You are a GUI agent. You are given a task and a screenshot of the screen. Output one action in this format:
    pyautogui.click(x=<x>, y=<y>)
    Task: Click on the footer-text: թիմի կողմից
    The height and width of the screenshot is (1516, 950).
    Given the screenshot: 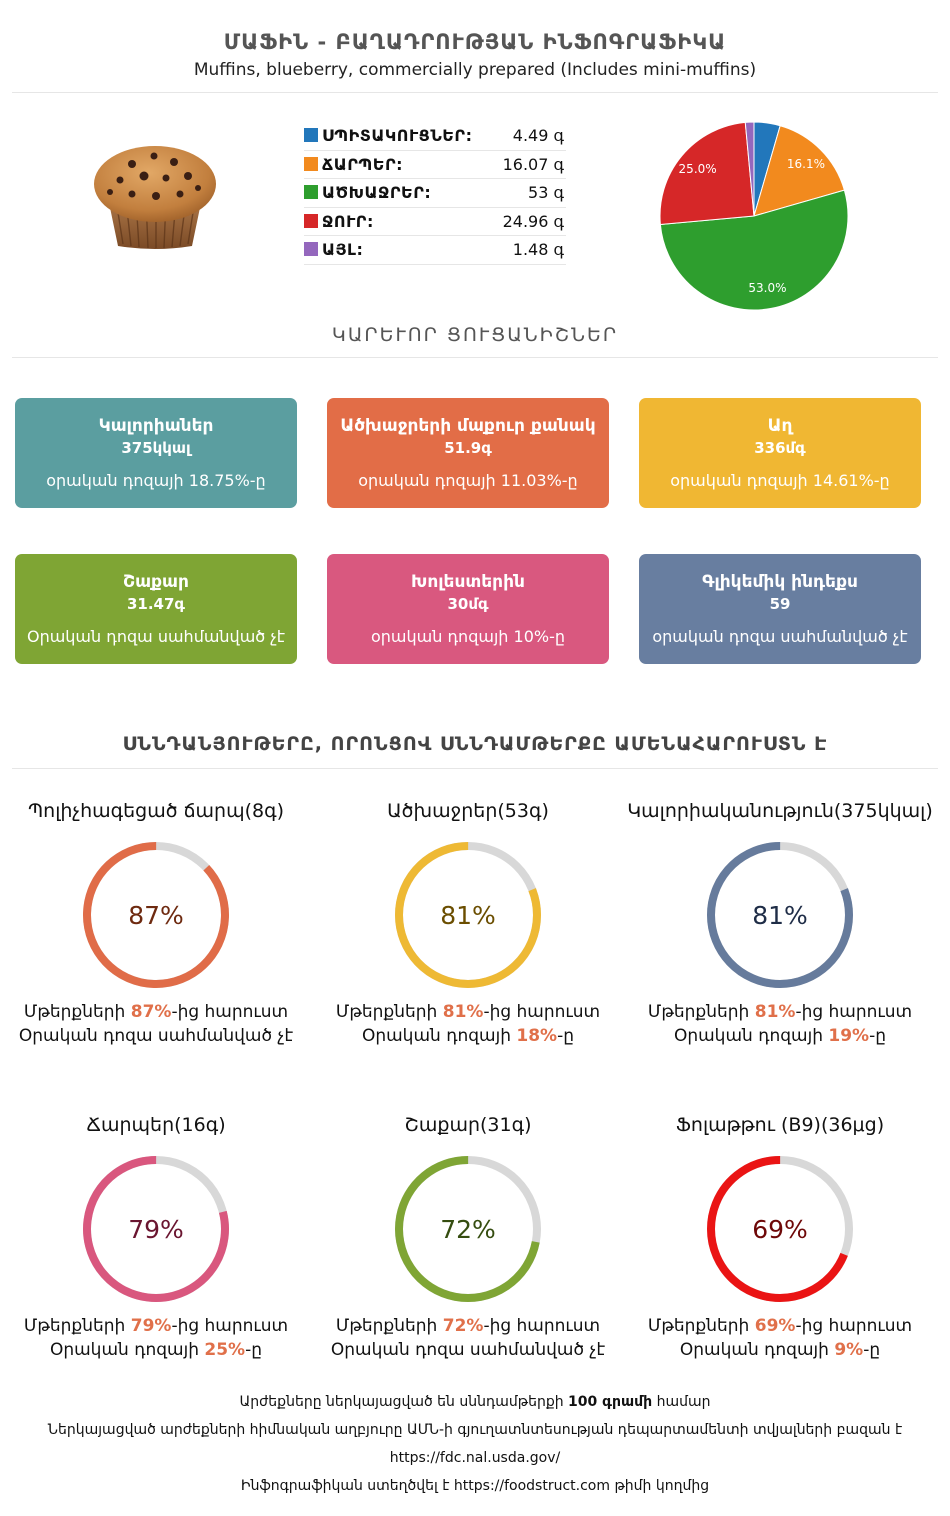 What is the action you would take?
    pyautogui.click(x=660, y=1486)
    